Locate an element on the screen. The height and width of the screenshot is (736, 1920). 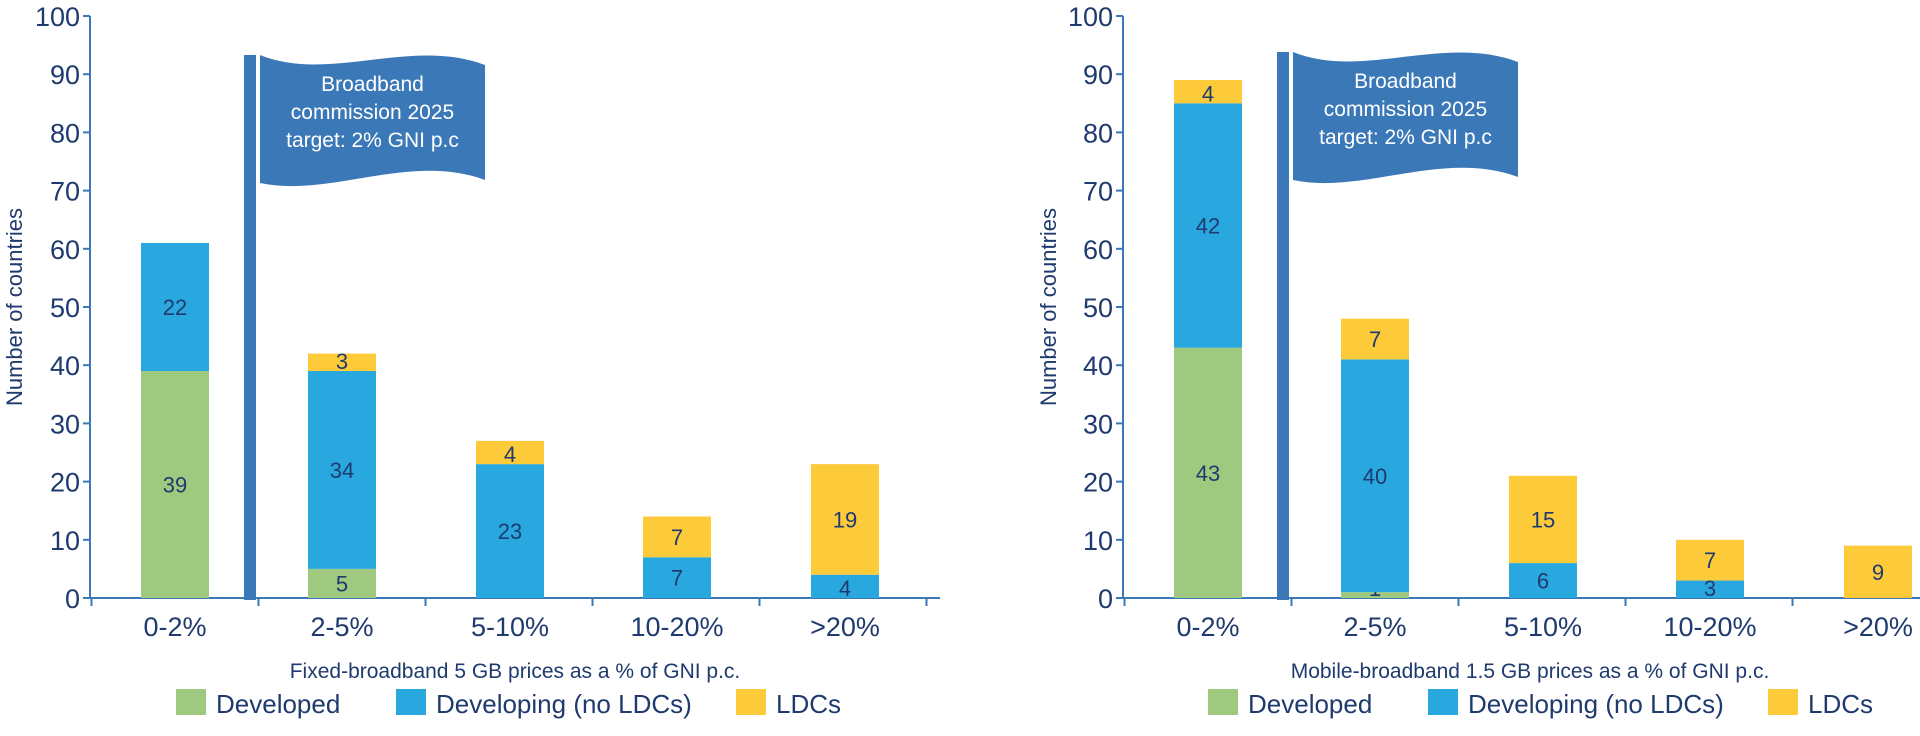
data-label: 6 is located at coordinates (1543, 581).